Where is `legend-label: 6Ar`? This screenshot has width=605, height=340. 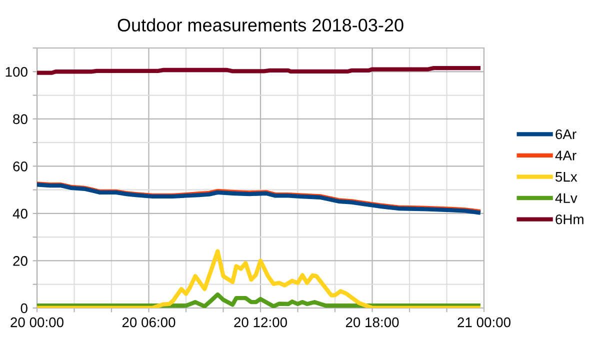
legend-label: 6Ar is located at coordinates (566, 134).